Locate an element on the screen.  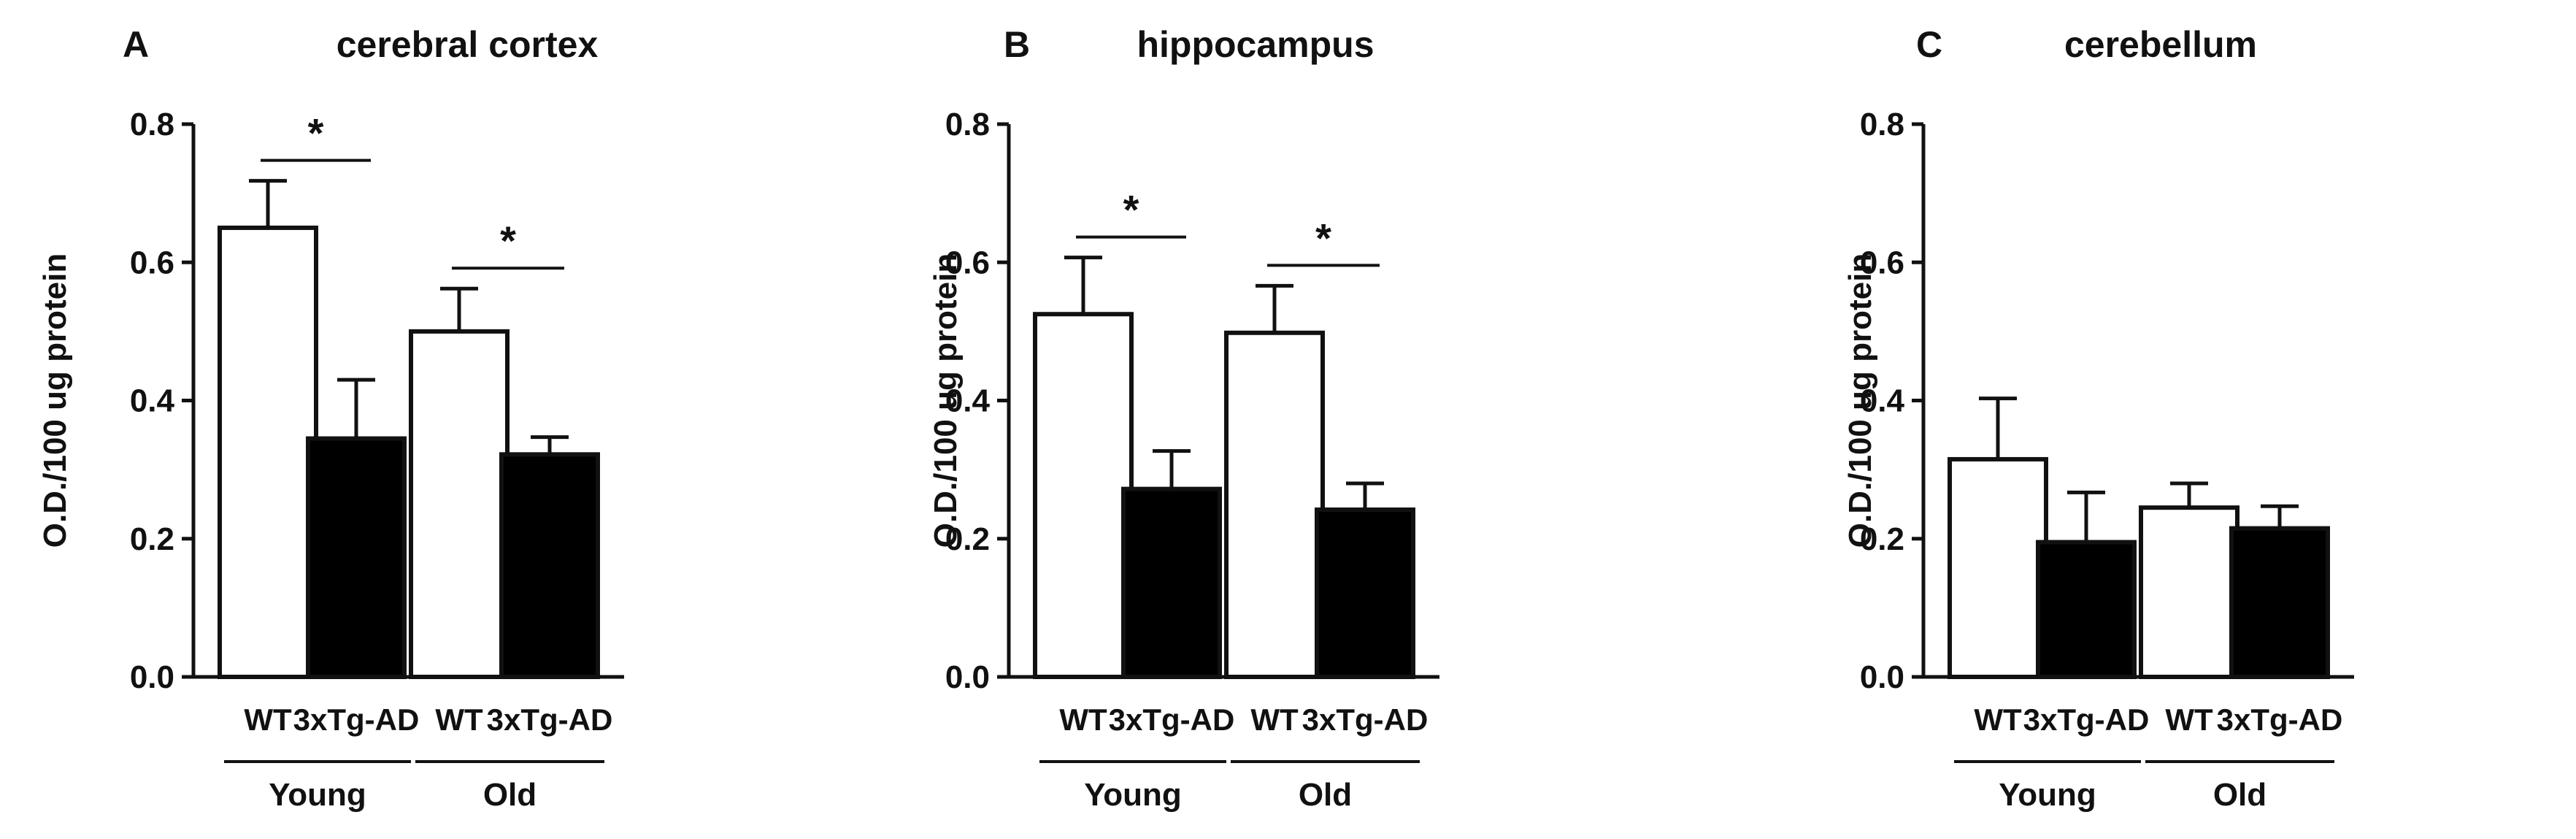
chart-title: cerebellum is located at coordinates (2160, 44).